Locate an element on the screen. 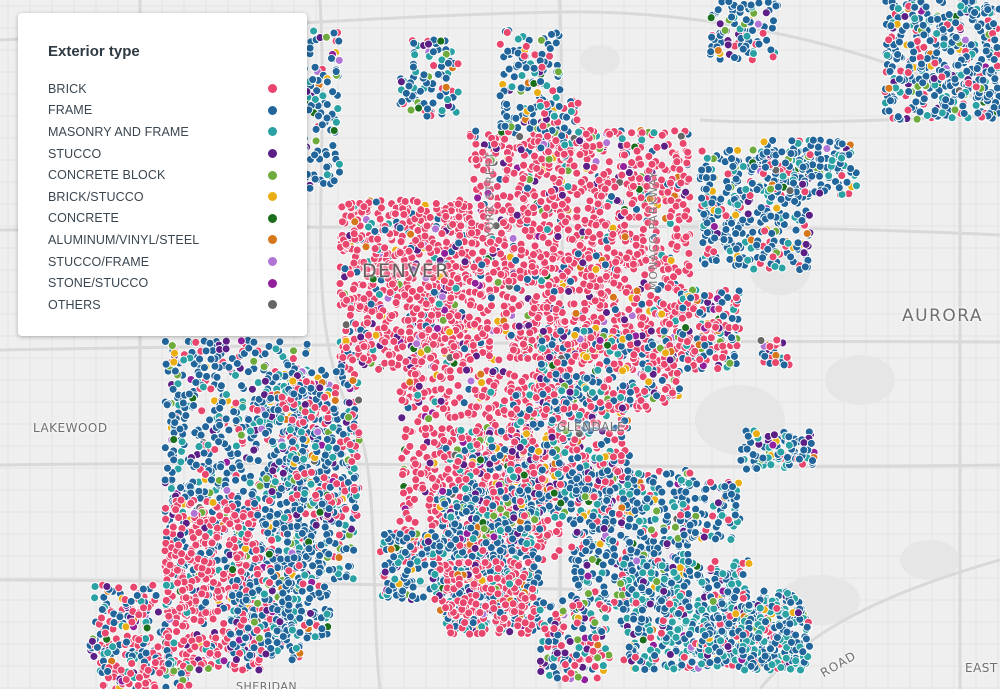 This screenshot has width=1000, height=689. legend-label: STONE/STUCCO is located at coordinates (98, 283).